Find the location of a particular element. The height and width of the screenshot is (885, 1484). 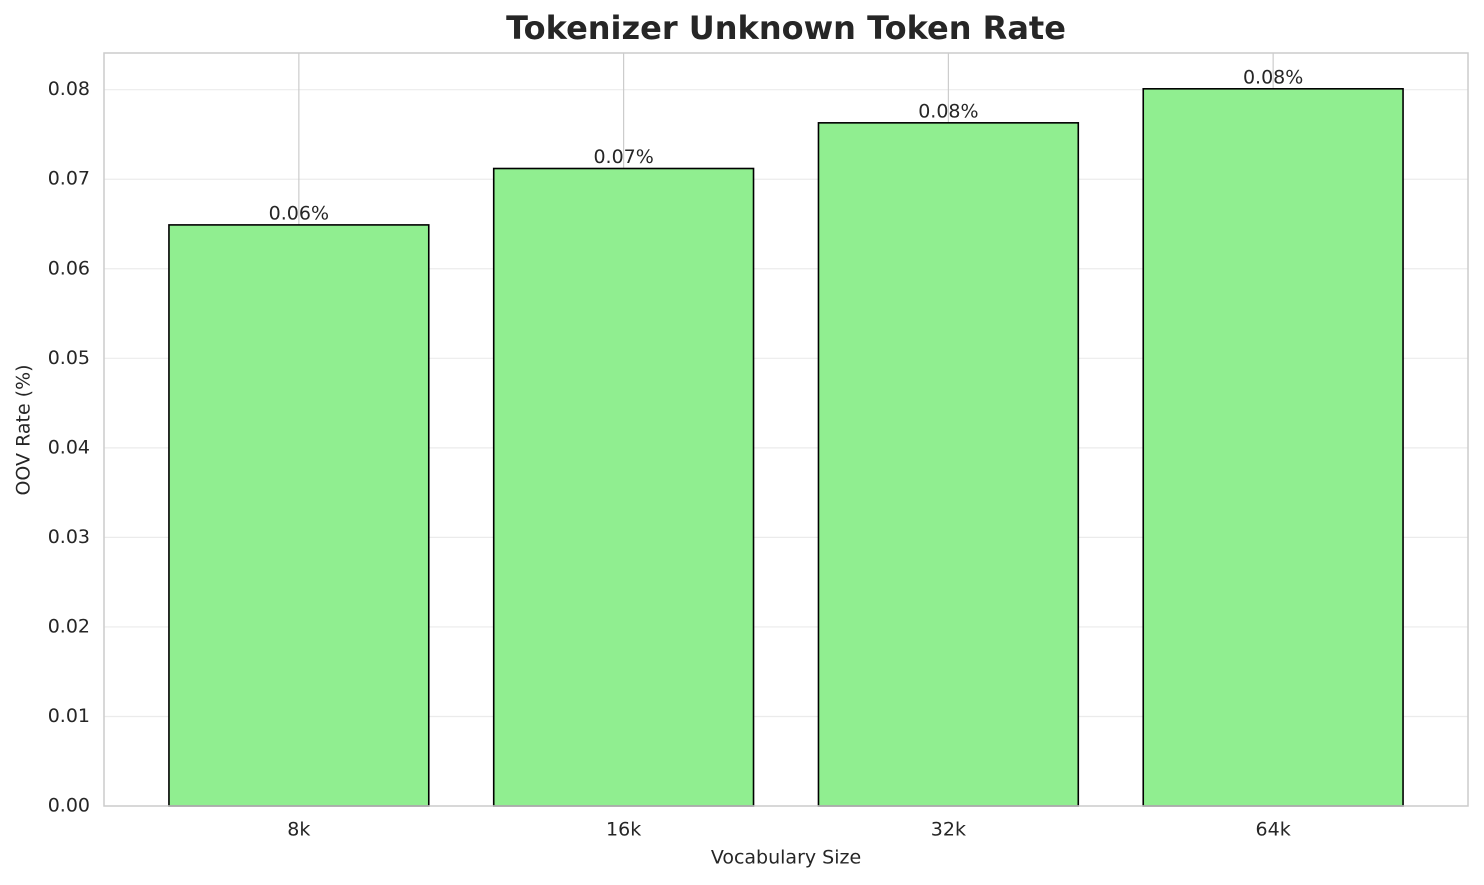

y-tick-label: 0.06 is located at coordinates (69, 268).